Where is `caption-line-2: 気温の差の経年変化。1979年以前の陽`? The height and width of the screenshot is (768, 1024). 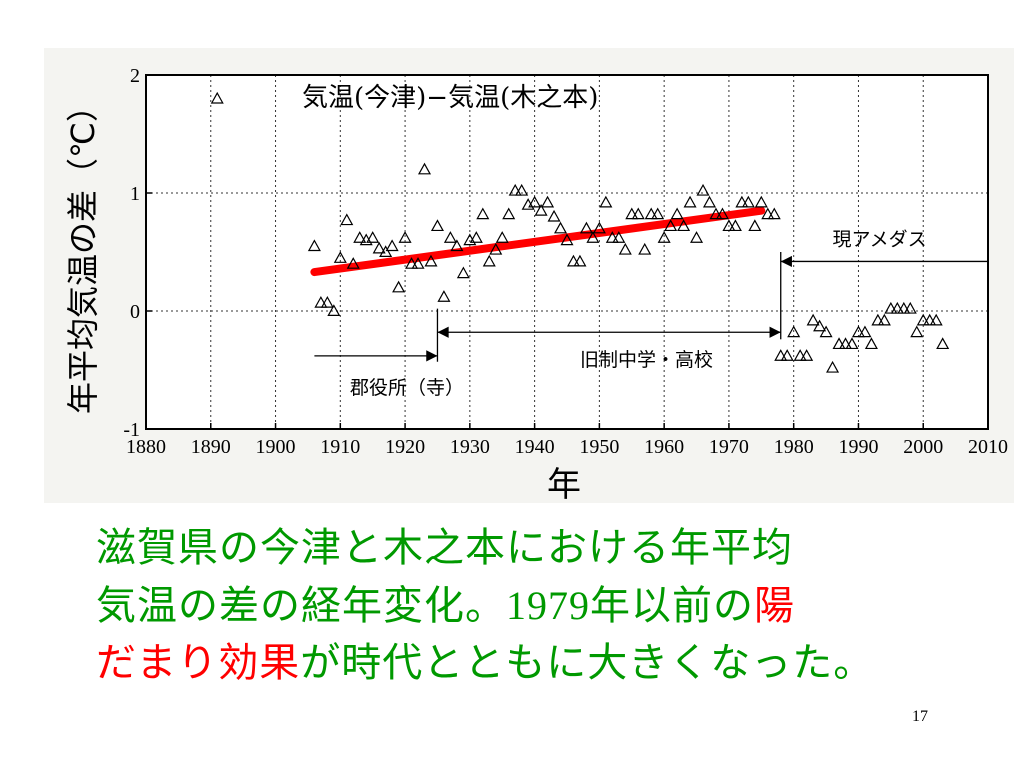 caption-line-2: 気温の差の経年変化。1979年以前の陽 is located at coordinates (536, 606).